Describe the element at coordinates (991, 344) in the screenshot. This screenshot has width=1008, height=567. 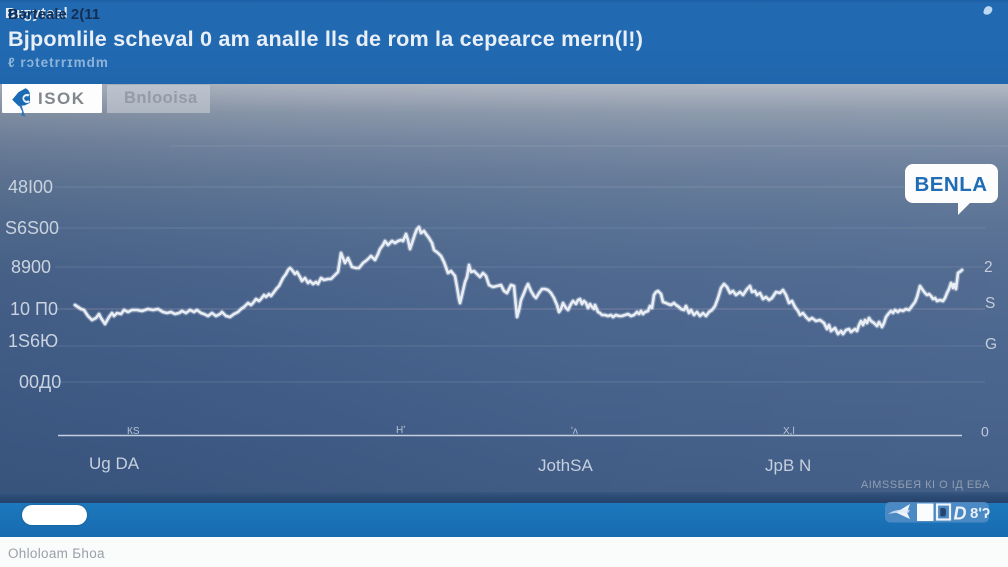
I see `svg-text: G` at that location.